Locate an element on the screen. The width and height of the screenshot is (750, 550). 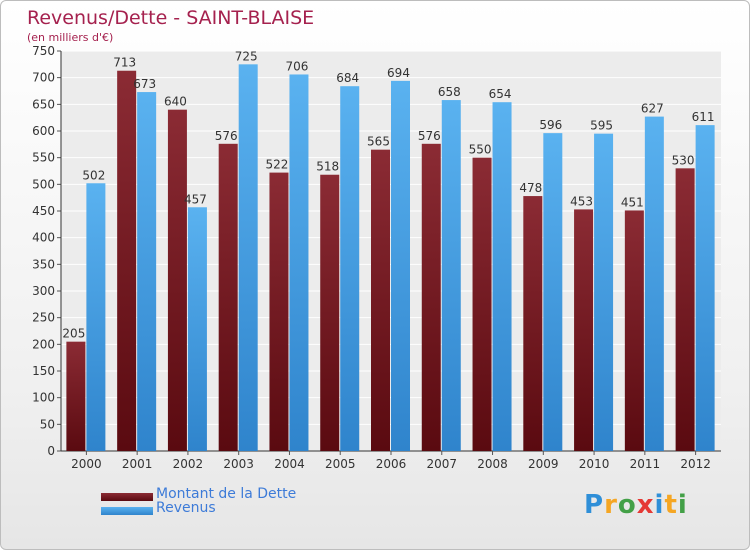
label-dette-2009: 478 is located at coordinates (530, 188).